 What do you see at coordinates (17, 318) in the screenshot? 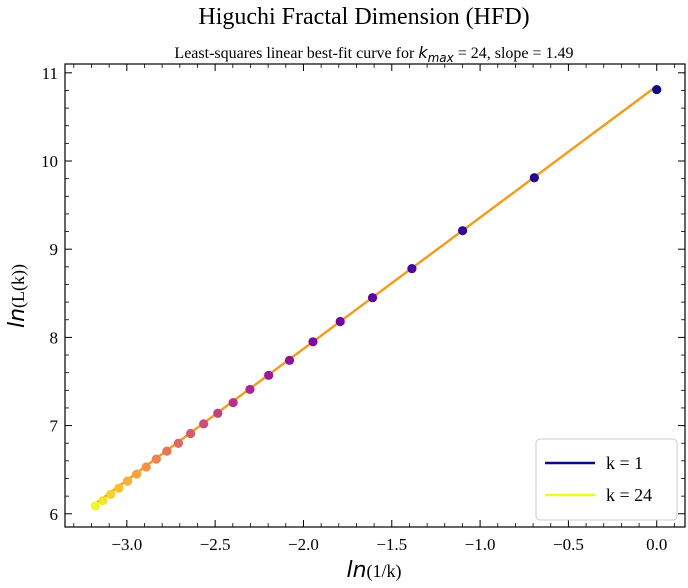
I see `y-axis-label-ln: ln` at bounding box center [17, 318].